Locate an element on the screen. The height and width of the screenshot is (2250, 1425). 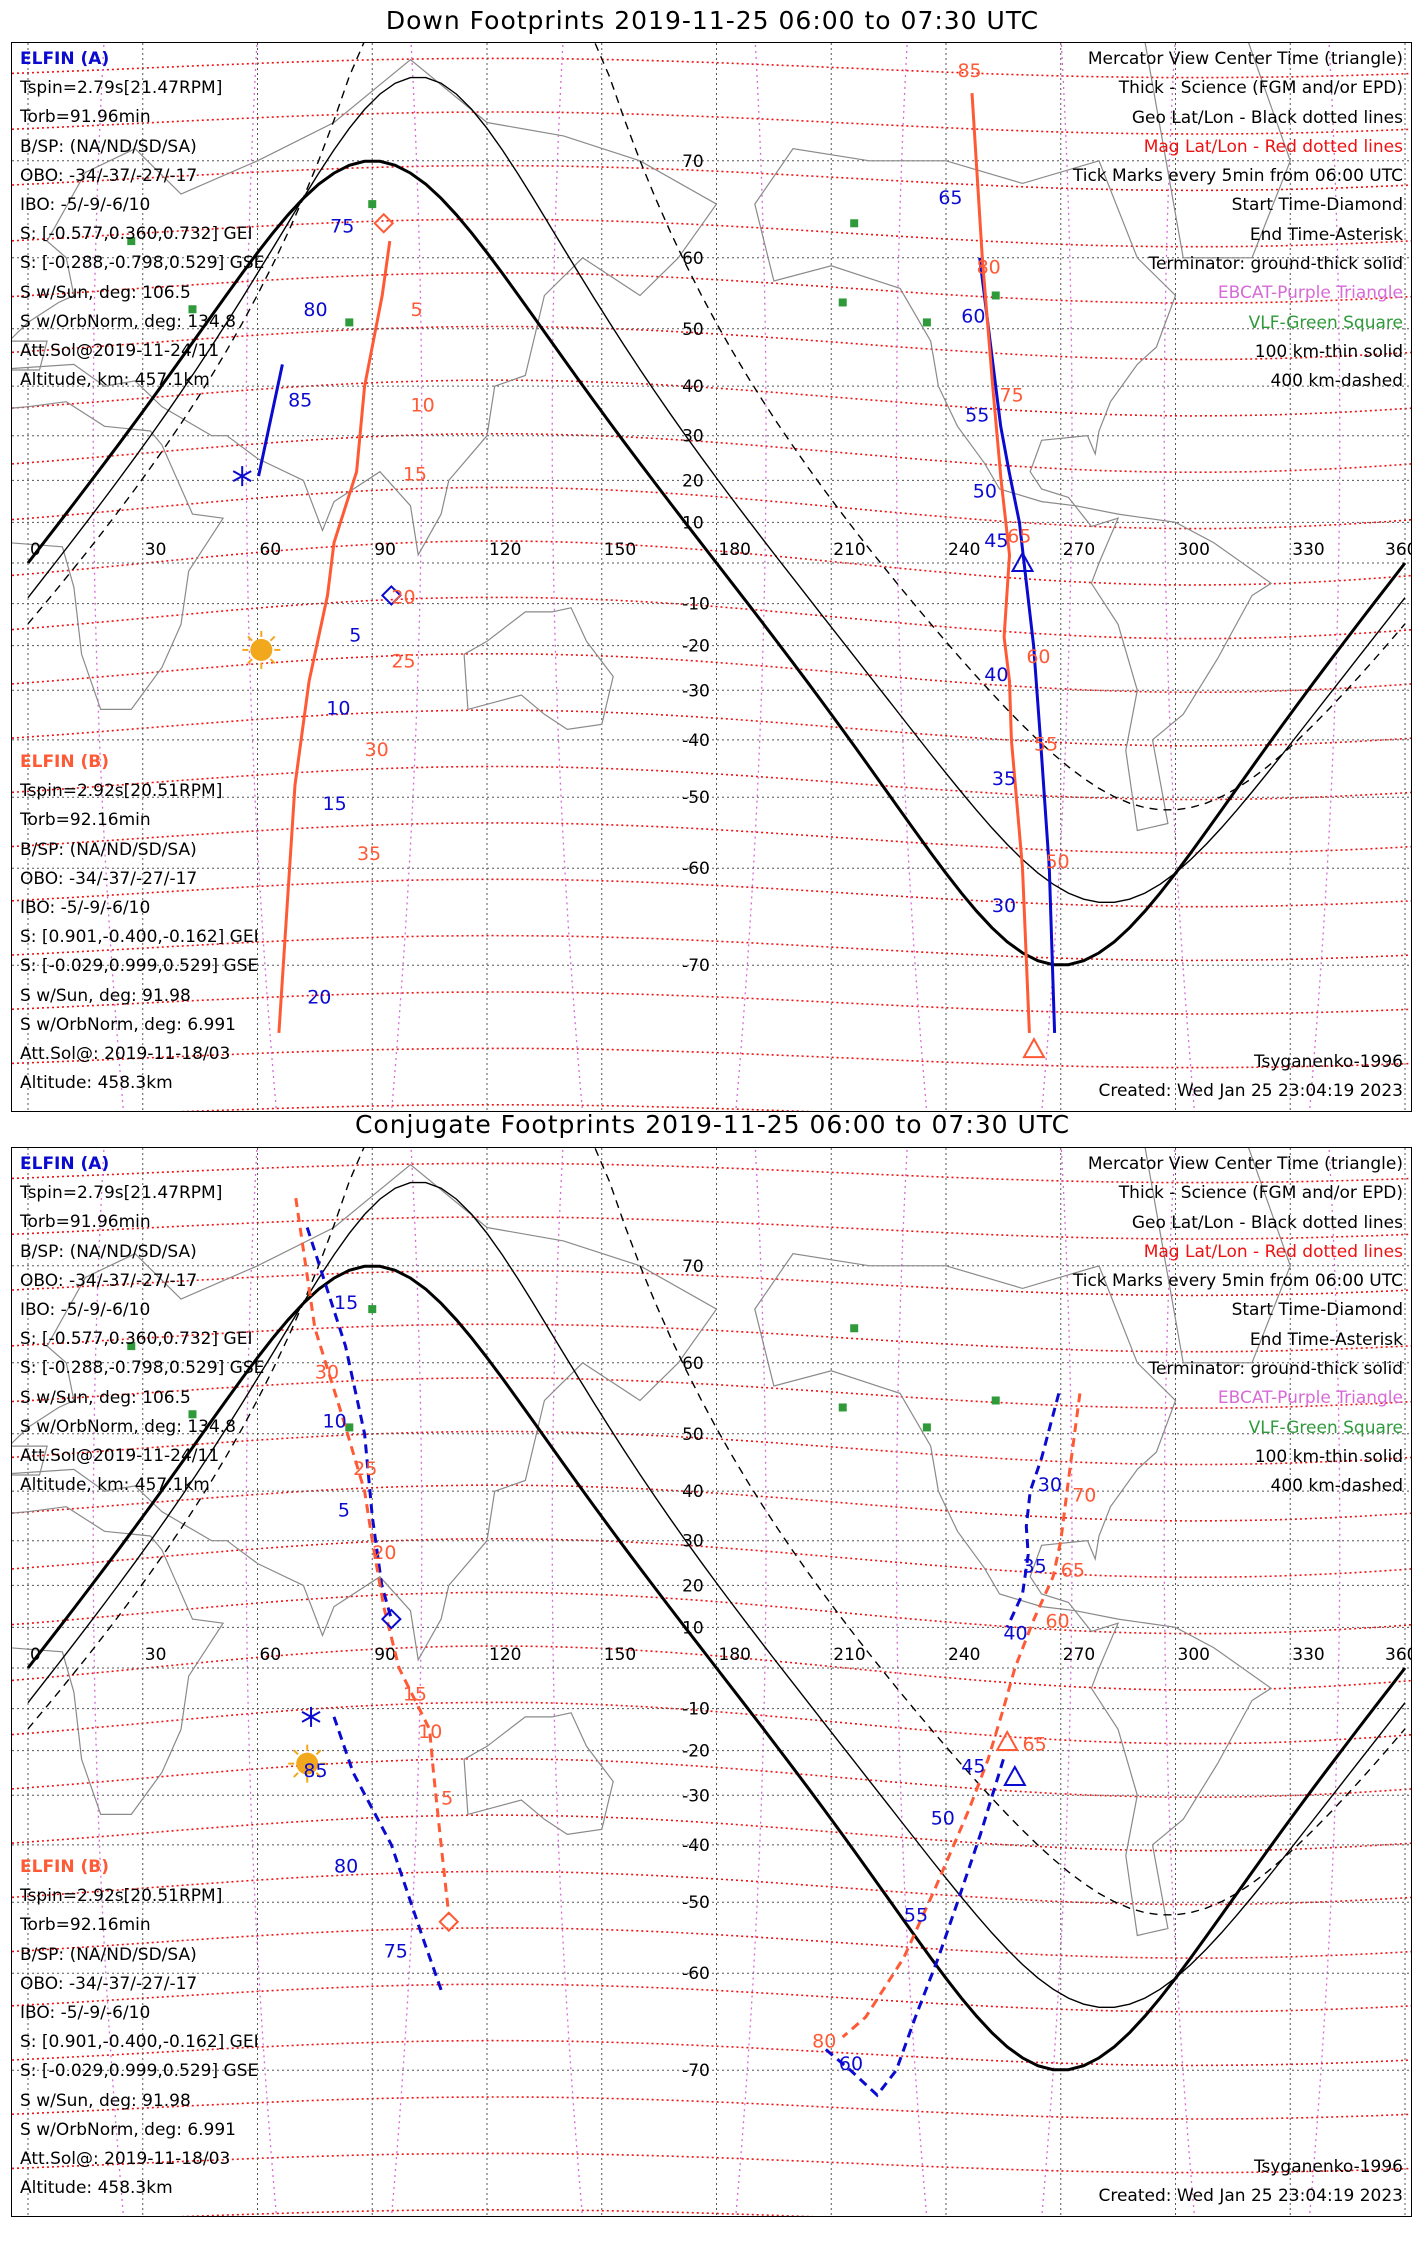
elfin-b-time-tick: 75 is located at coordinates (1012, 396).